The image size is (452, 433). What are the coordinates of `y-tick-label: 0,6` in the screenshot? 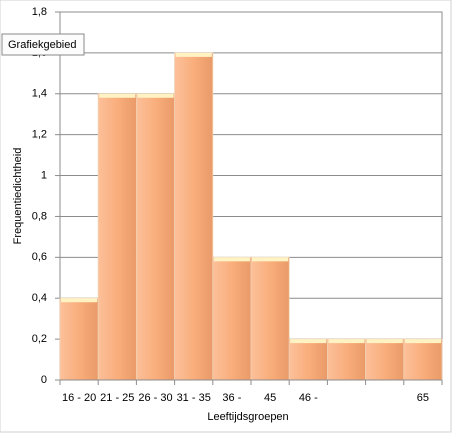 It's located at (39, 257).